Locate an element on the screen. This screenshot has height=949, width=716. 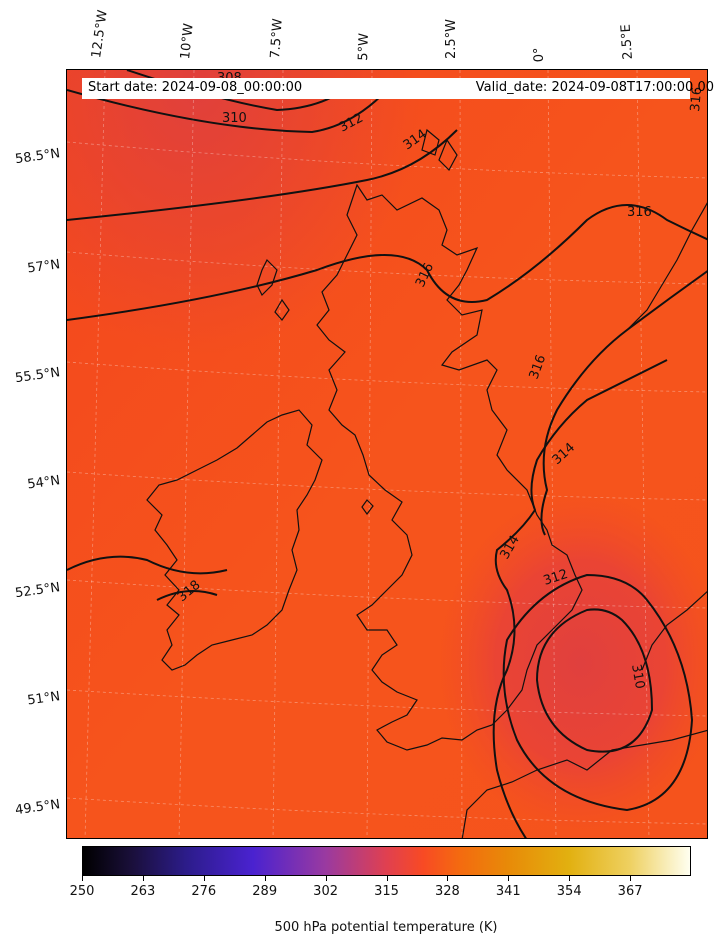
colorbar-tick-label: 354 is located at coordinates (569, 891).